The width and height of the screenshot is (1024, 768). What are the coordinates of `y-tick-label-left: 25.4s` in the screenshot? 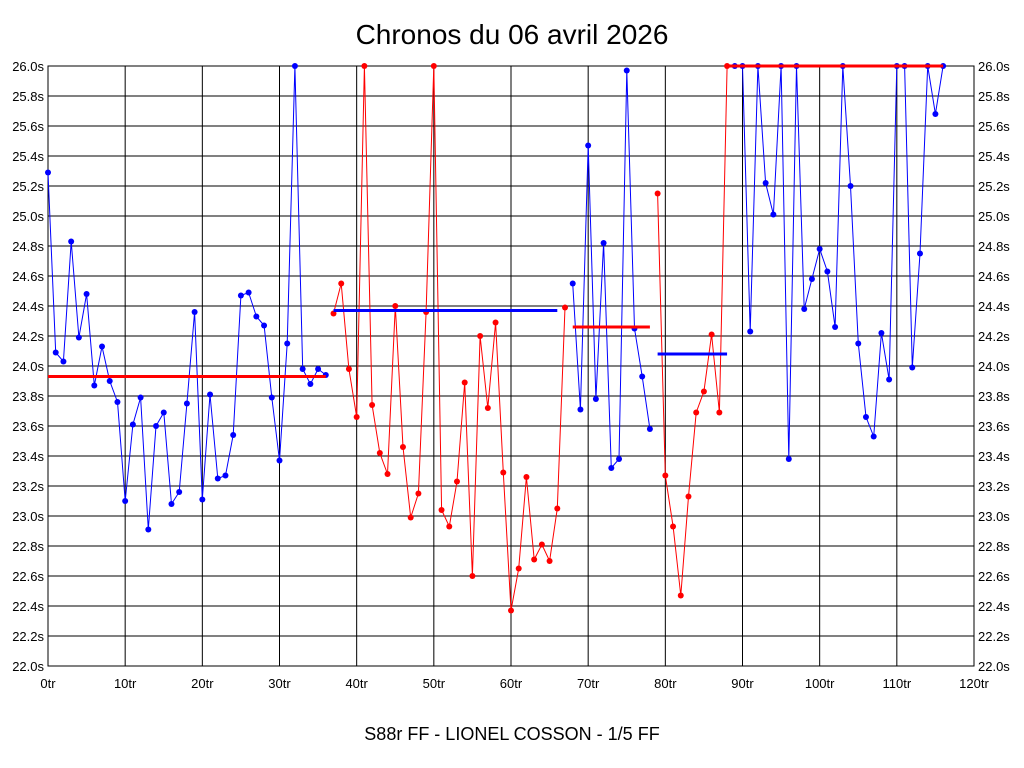 It's located at (28, 156).